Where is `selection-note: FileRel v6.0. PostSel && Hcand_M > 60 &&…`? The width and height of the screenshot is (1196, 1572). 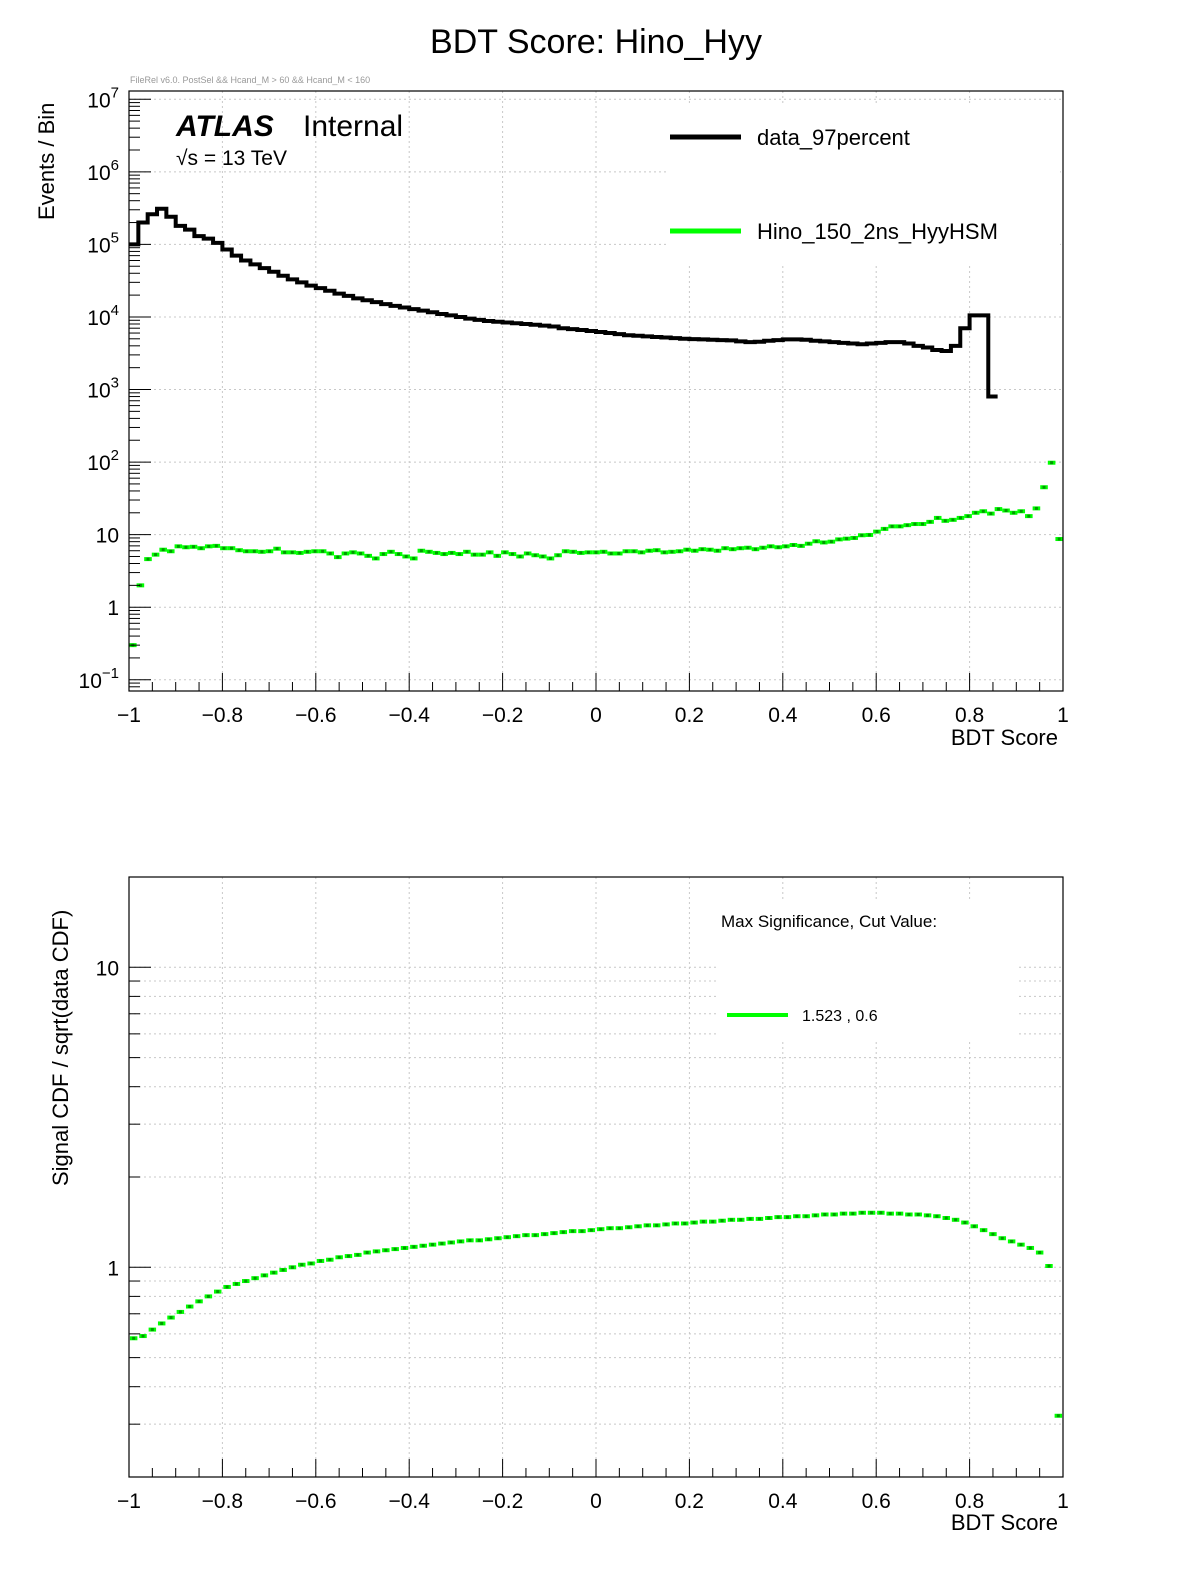
selection-note: FileRel v6.0. PostSel && Hcand_M > 60 &&… is located at coordinates (250, 80).